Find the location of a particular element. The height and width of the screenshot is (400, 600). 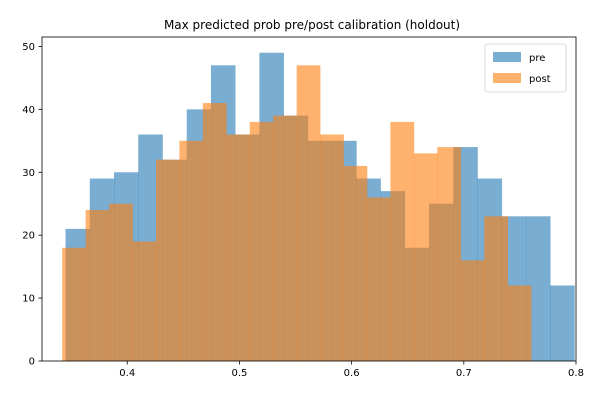

legend-label-post: post is located at coordinates (540, 79).